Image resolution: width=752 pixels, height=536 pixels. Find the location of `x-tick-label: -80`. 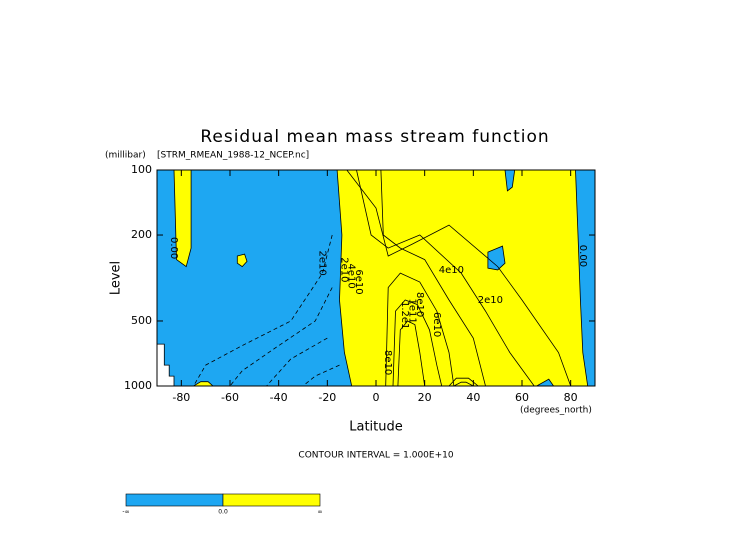

x-tick-label: -80 is located at coordinates (181, 397).